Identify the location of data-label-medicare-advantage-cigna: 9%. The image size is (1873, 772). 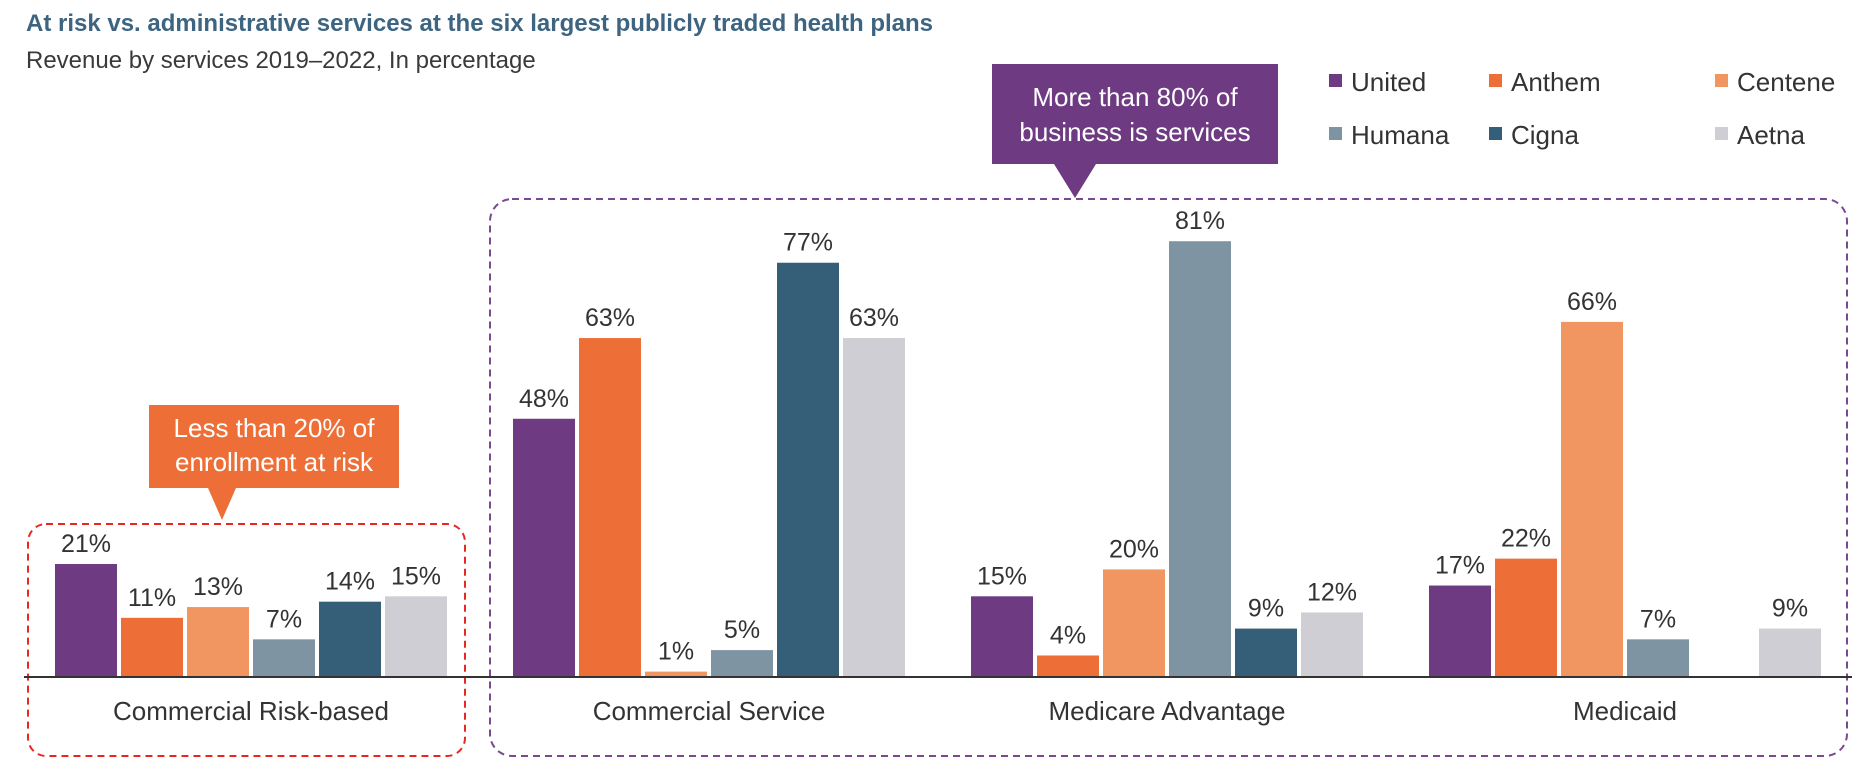
(1266, 609).